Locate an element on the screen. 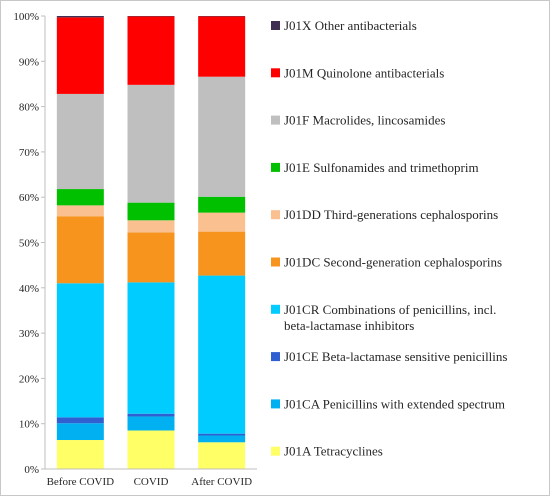 This screenshot has height=496, width=550. legend-label: beta-lactamase inhibitors is located at coordinates (349, 325).